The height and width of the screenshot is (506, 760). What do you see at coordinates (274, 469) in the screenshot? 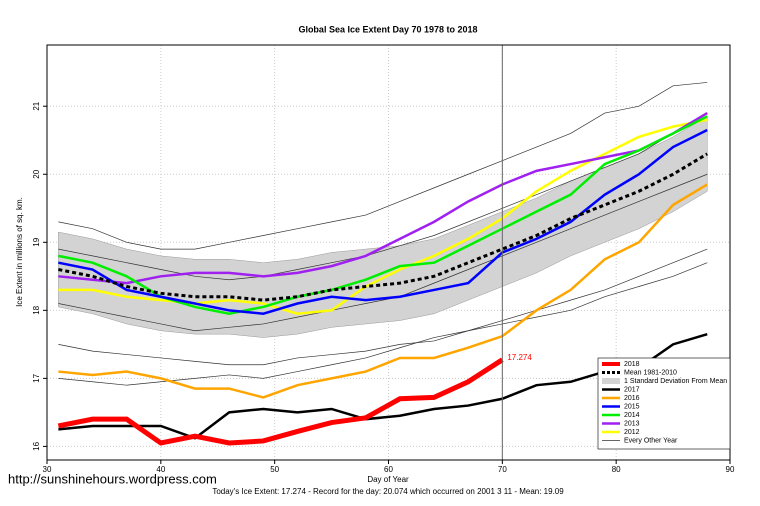
I see `x-tick-label: 50` at bounding box center [274, 469].